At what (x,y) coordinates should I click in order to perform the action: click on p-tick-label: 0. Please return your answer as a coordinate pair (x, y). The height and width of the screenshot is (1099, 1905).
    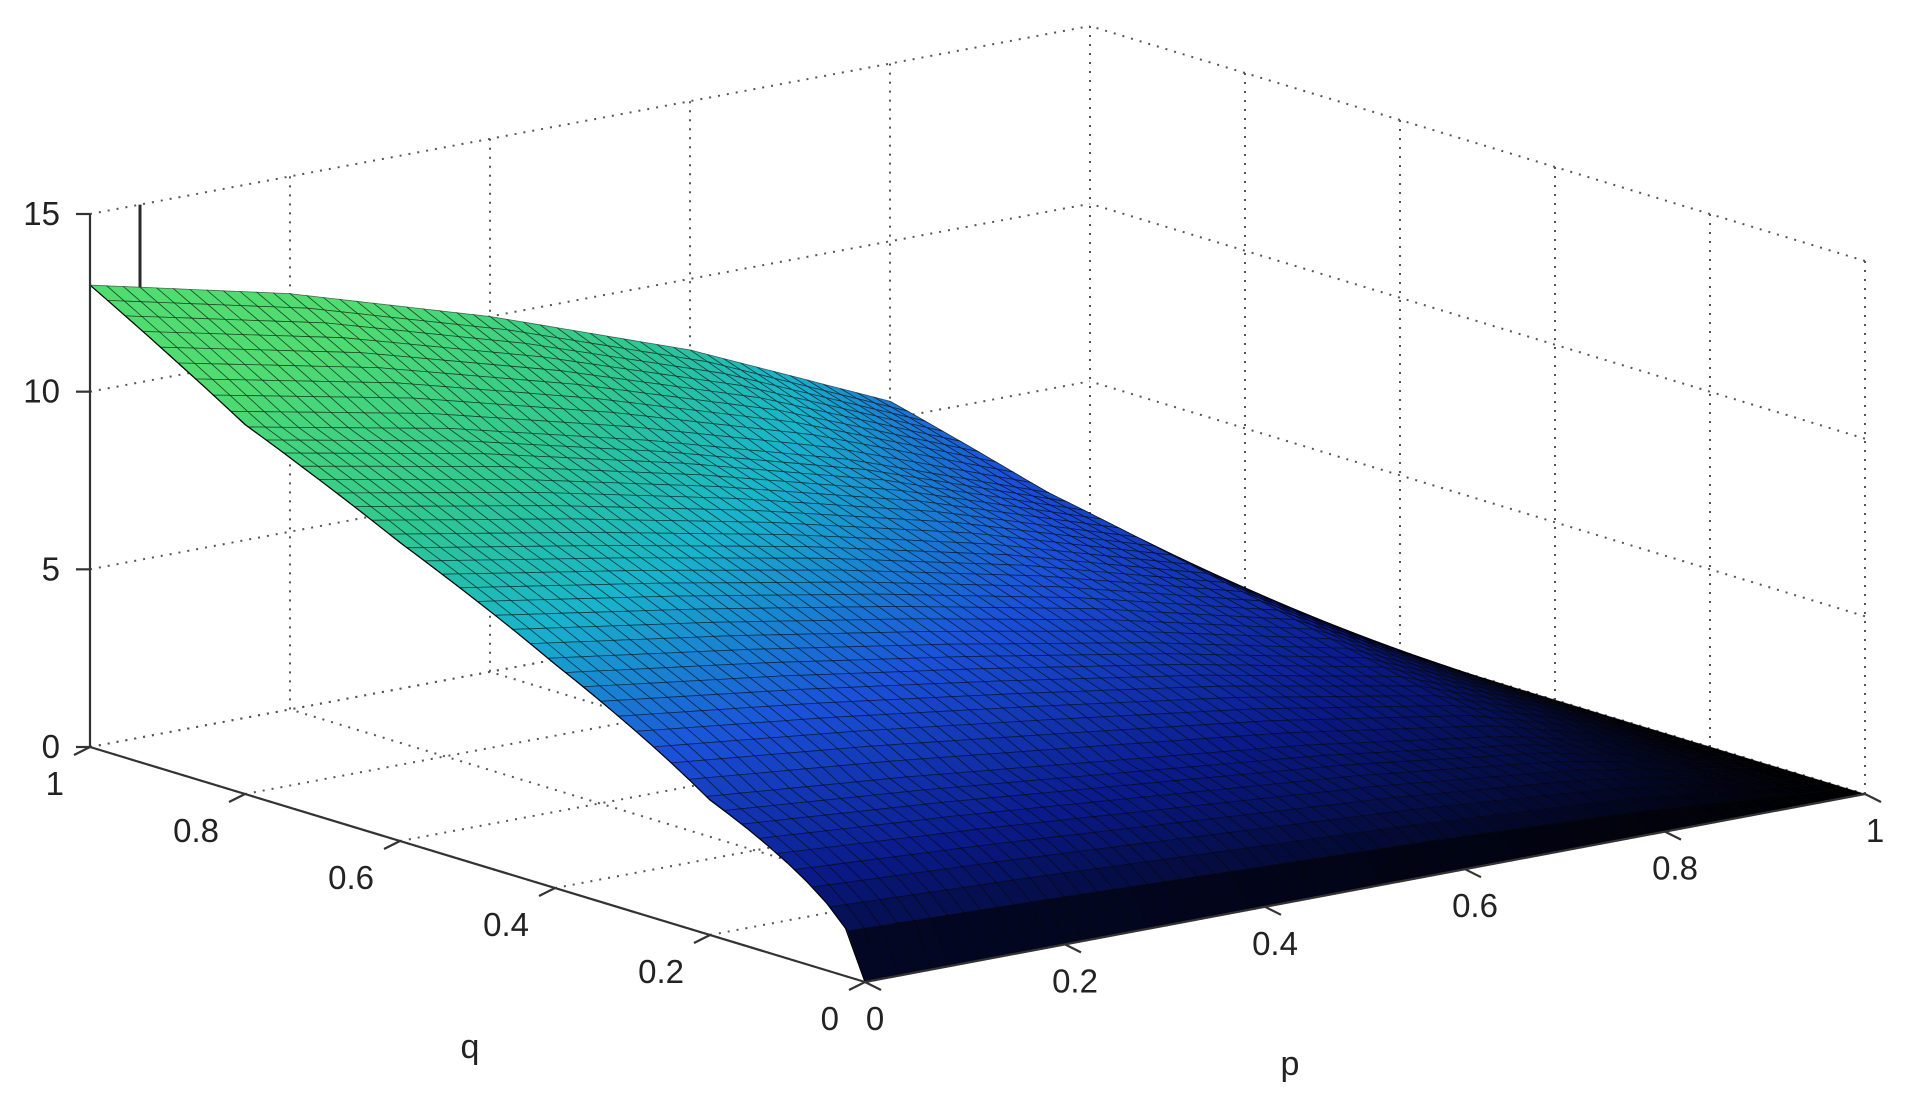
    Looking at the image, I should click on (875, 1018).